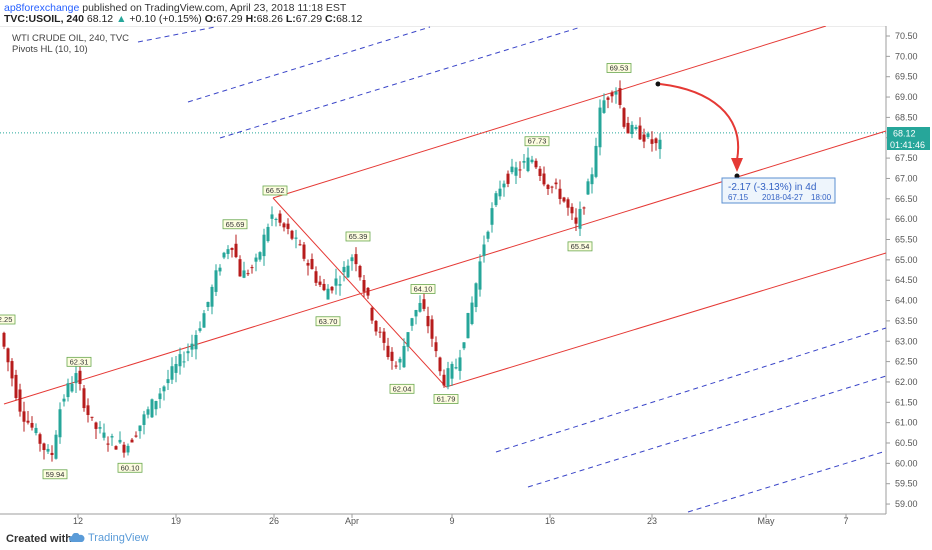  What do you see at coordinates (42, 8) in the screenshot?
I see `author-link: ap8forexchange` at bounding box center [42, 8].